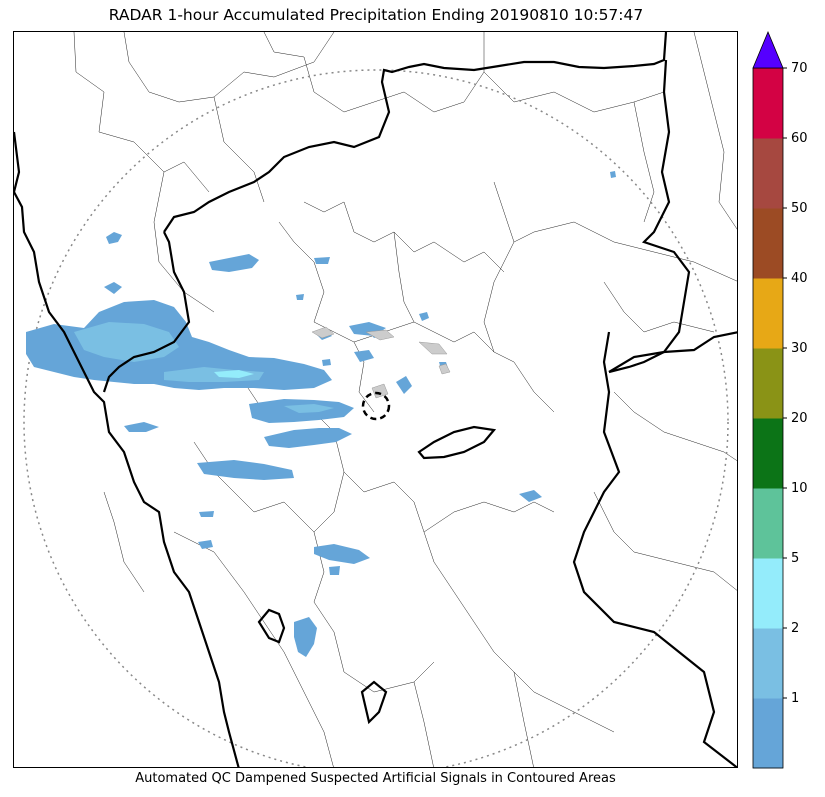  What do you see at coordinates (799, 348) in the screenshot?
I see `colorbar-tick-label: 30` at bounding box center [799, 348].